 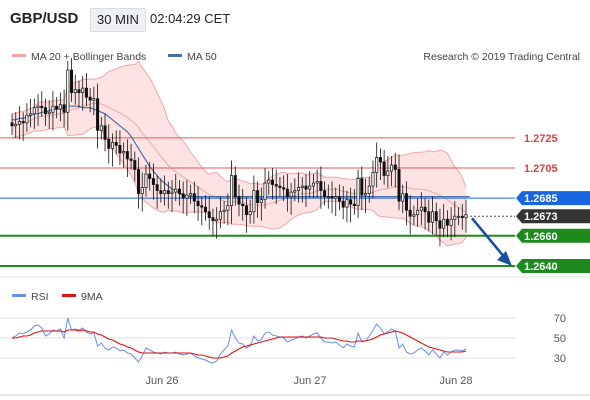 I want to click on x-tick-label: Jun 27, so click(x=309, y=381).